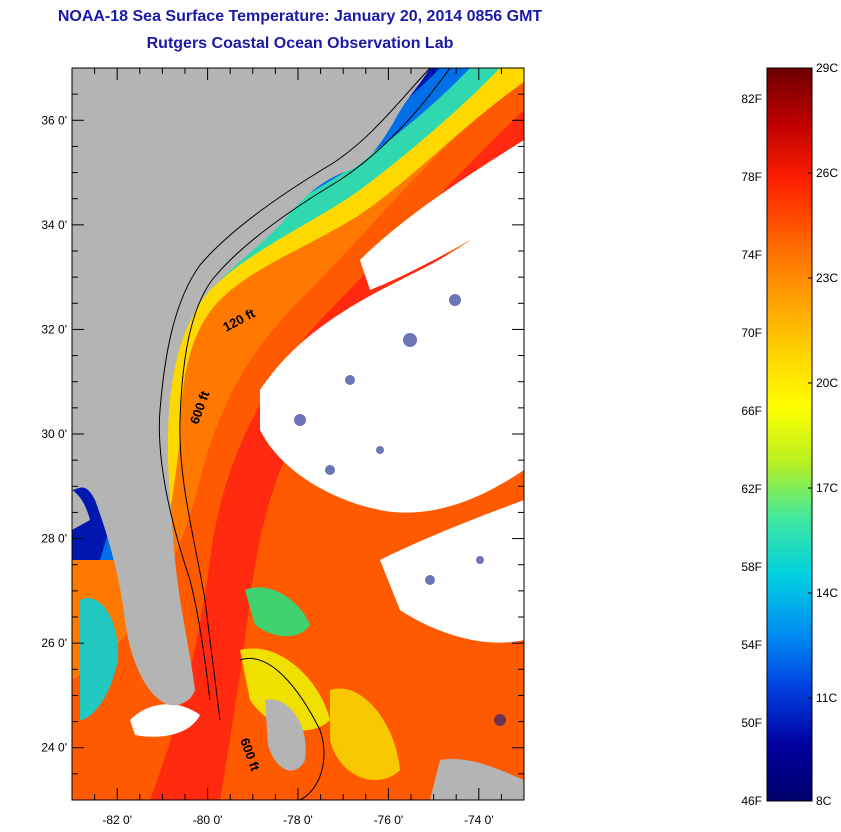 The width and height of the screenshot is (841, 832). Describe the element at coordinates (751, 333) in the screenshot. I see `colorbar-f-label: 70F` at that location.